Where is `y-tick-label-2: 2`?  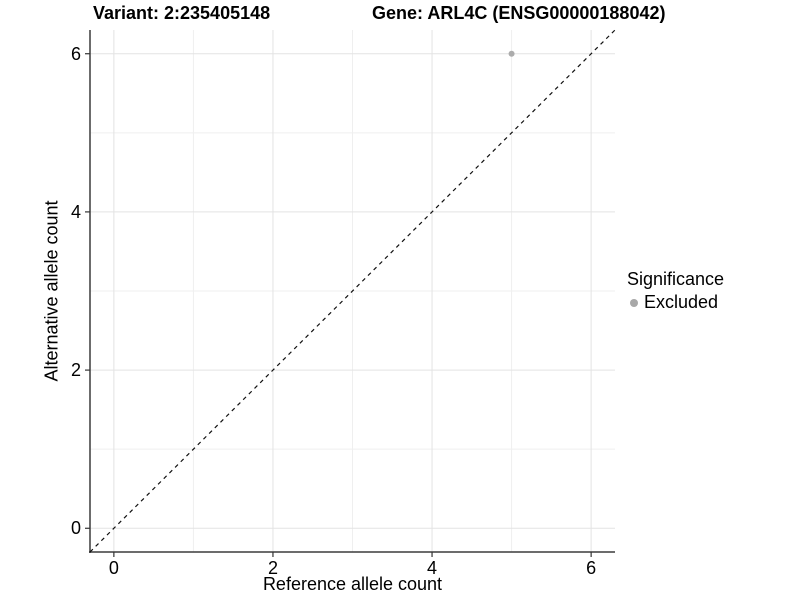 y-tick-label-2: 2 is located at coordinates (75, 370).